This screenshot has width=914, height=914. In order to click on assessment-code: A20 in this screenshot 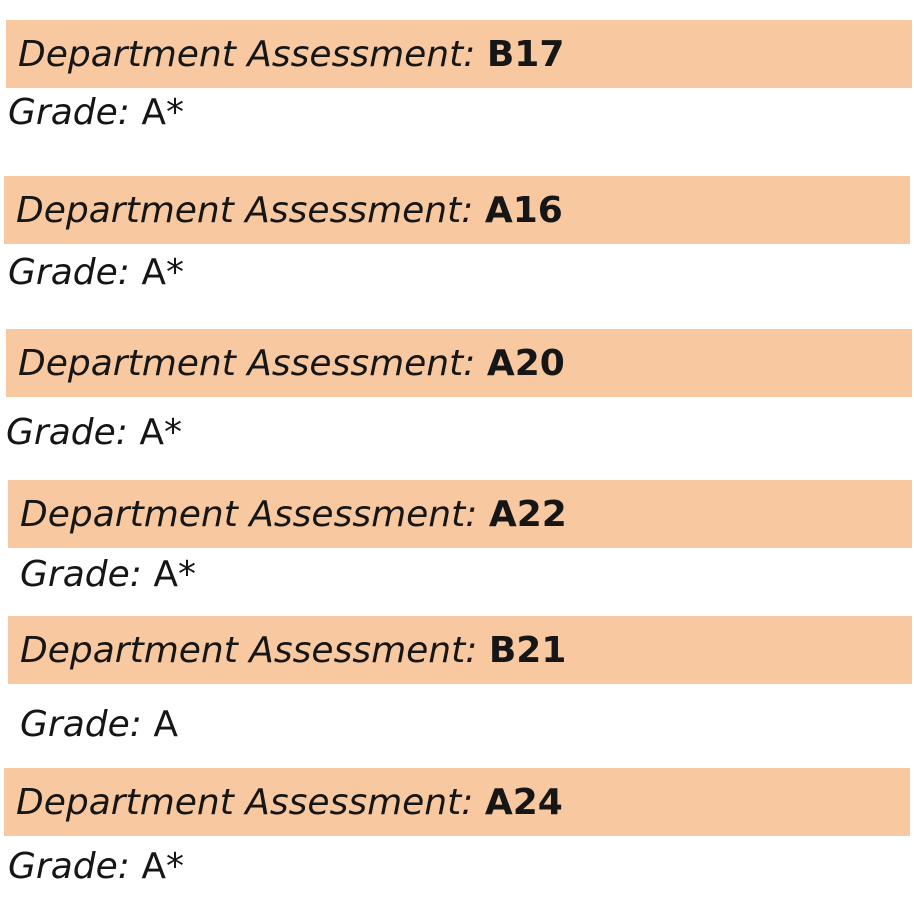, I will do `click(525, 363)`.